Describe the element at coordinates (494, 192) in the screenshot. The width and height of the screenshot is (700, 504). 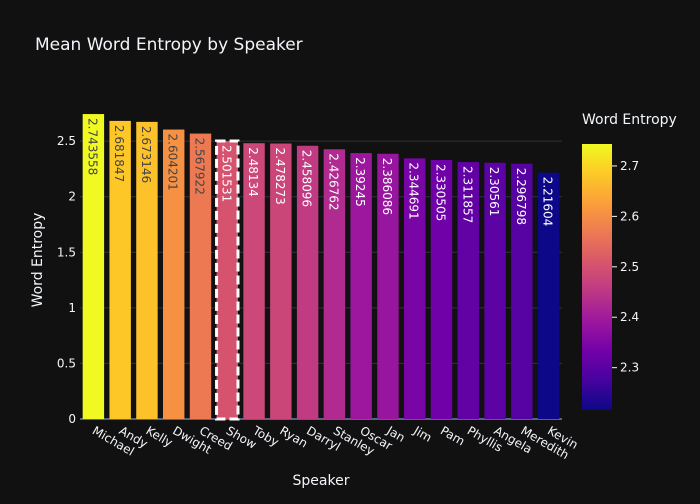
I see `bar-value-label: 2.30561` at that location.